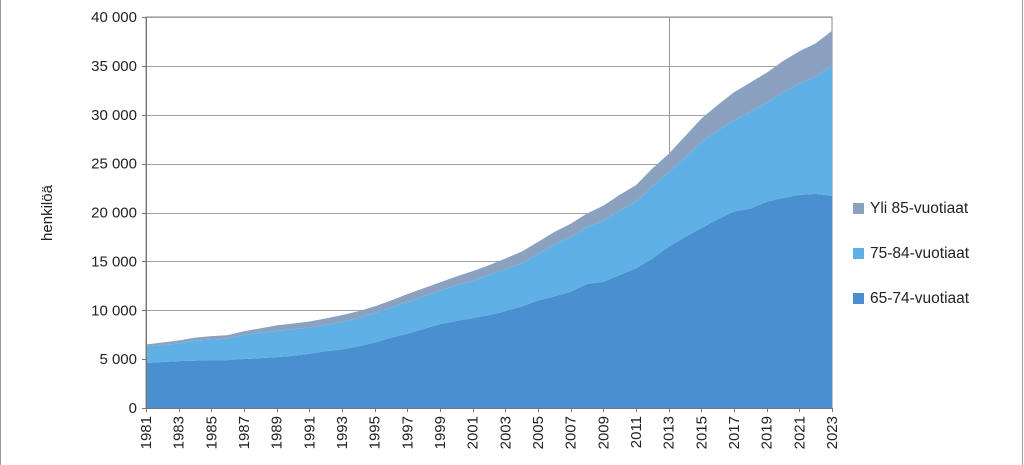  I want to click on x-tick-label-12: 2005, so click(538, 432).